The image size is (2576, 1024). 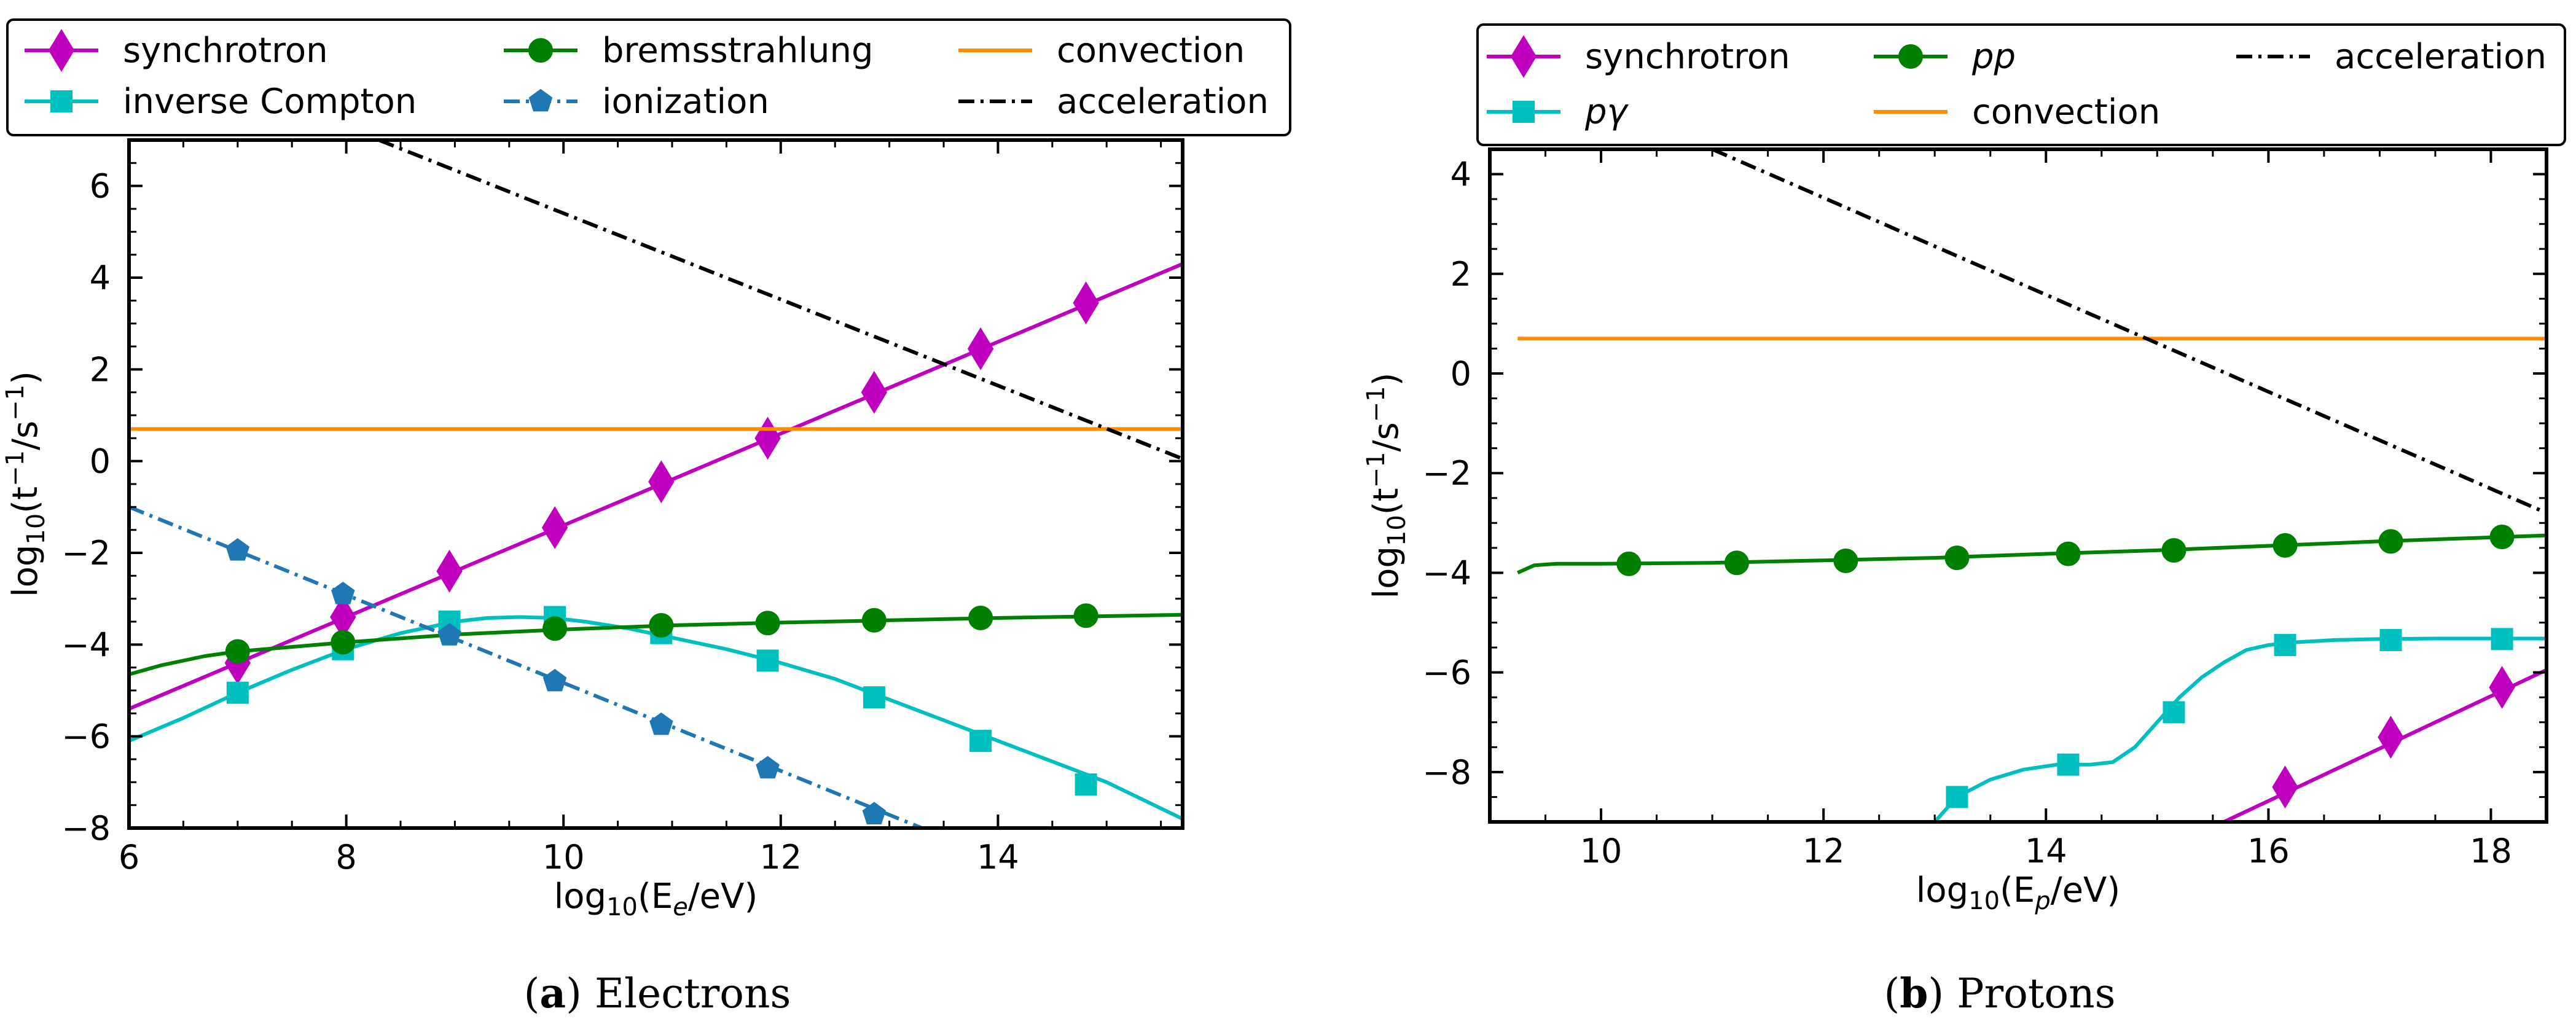 I want to click on panel-b-legend: synchrotron pγ pp convection acceleration, so click(x=2021, y=84).